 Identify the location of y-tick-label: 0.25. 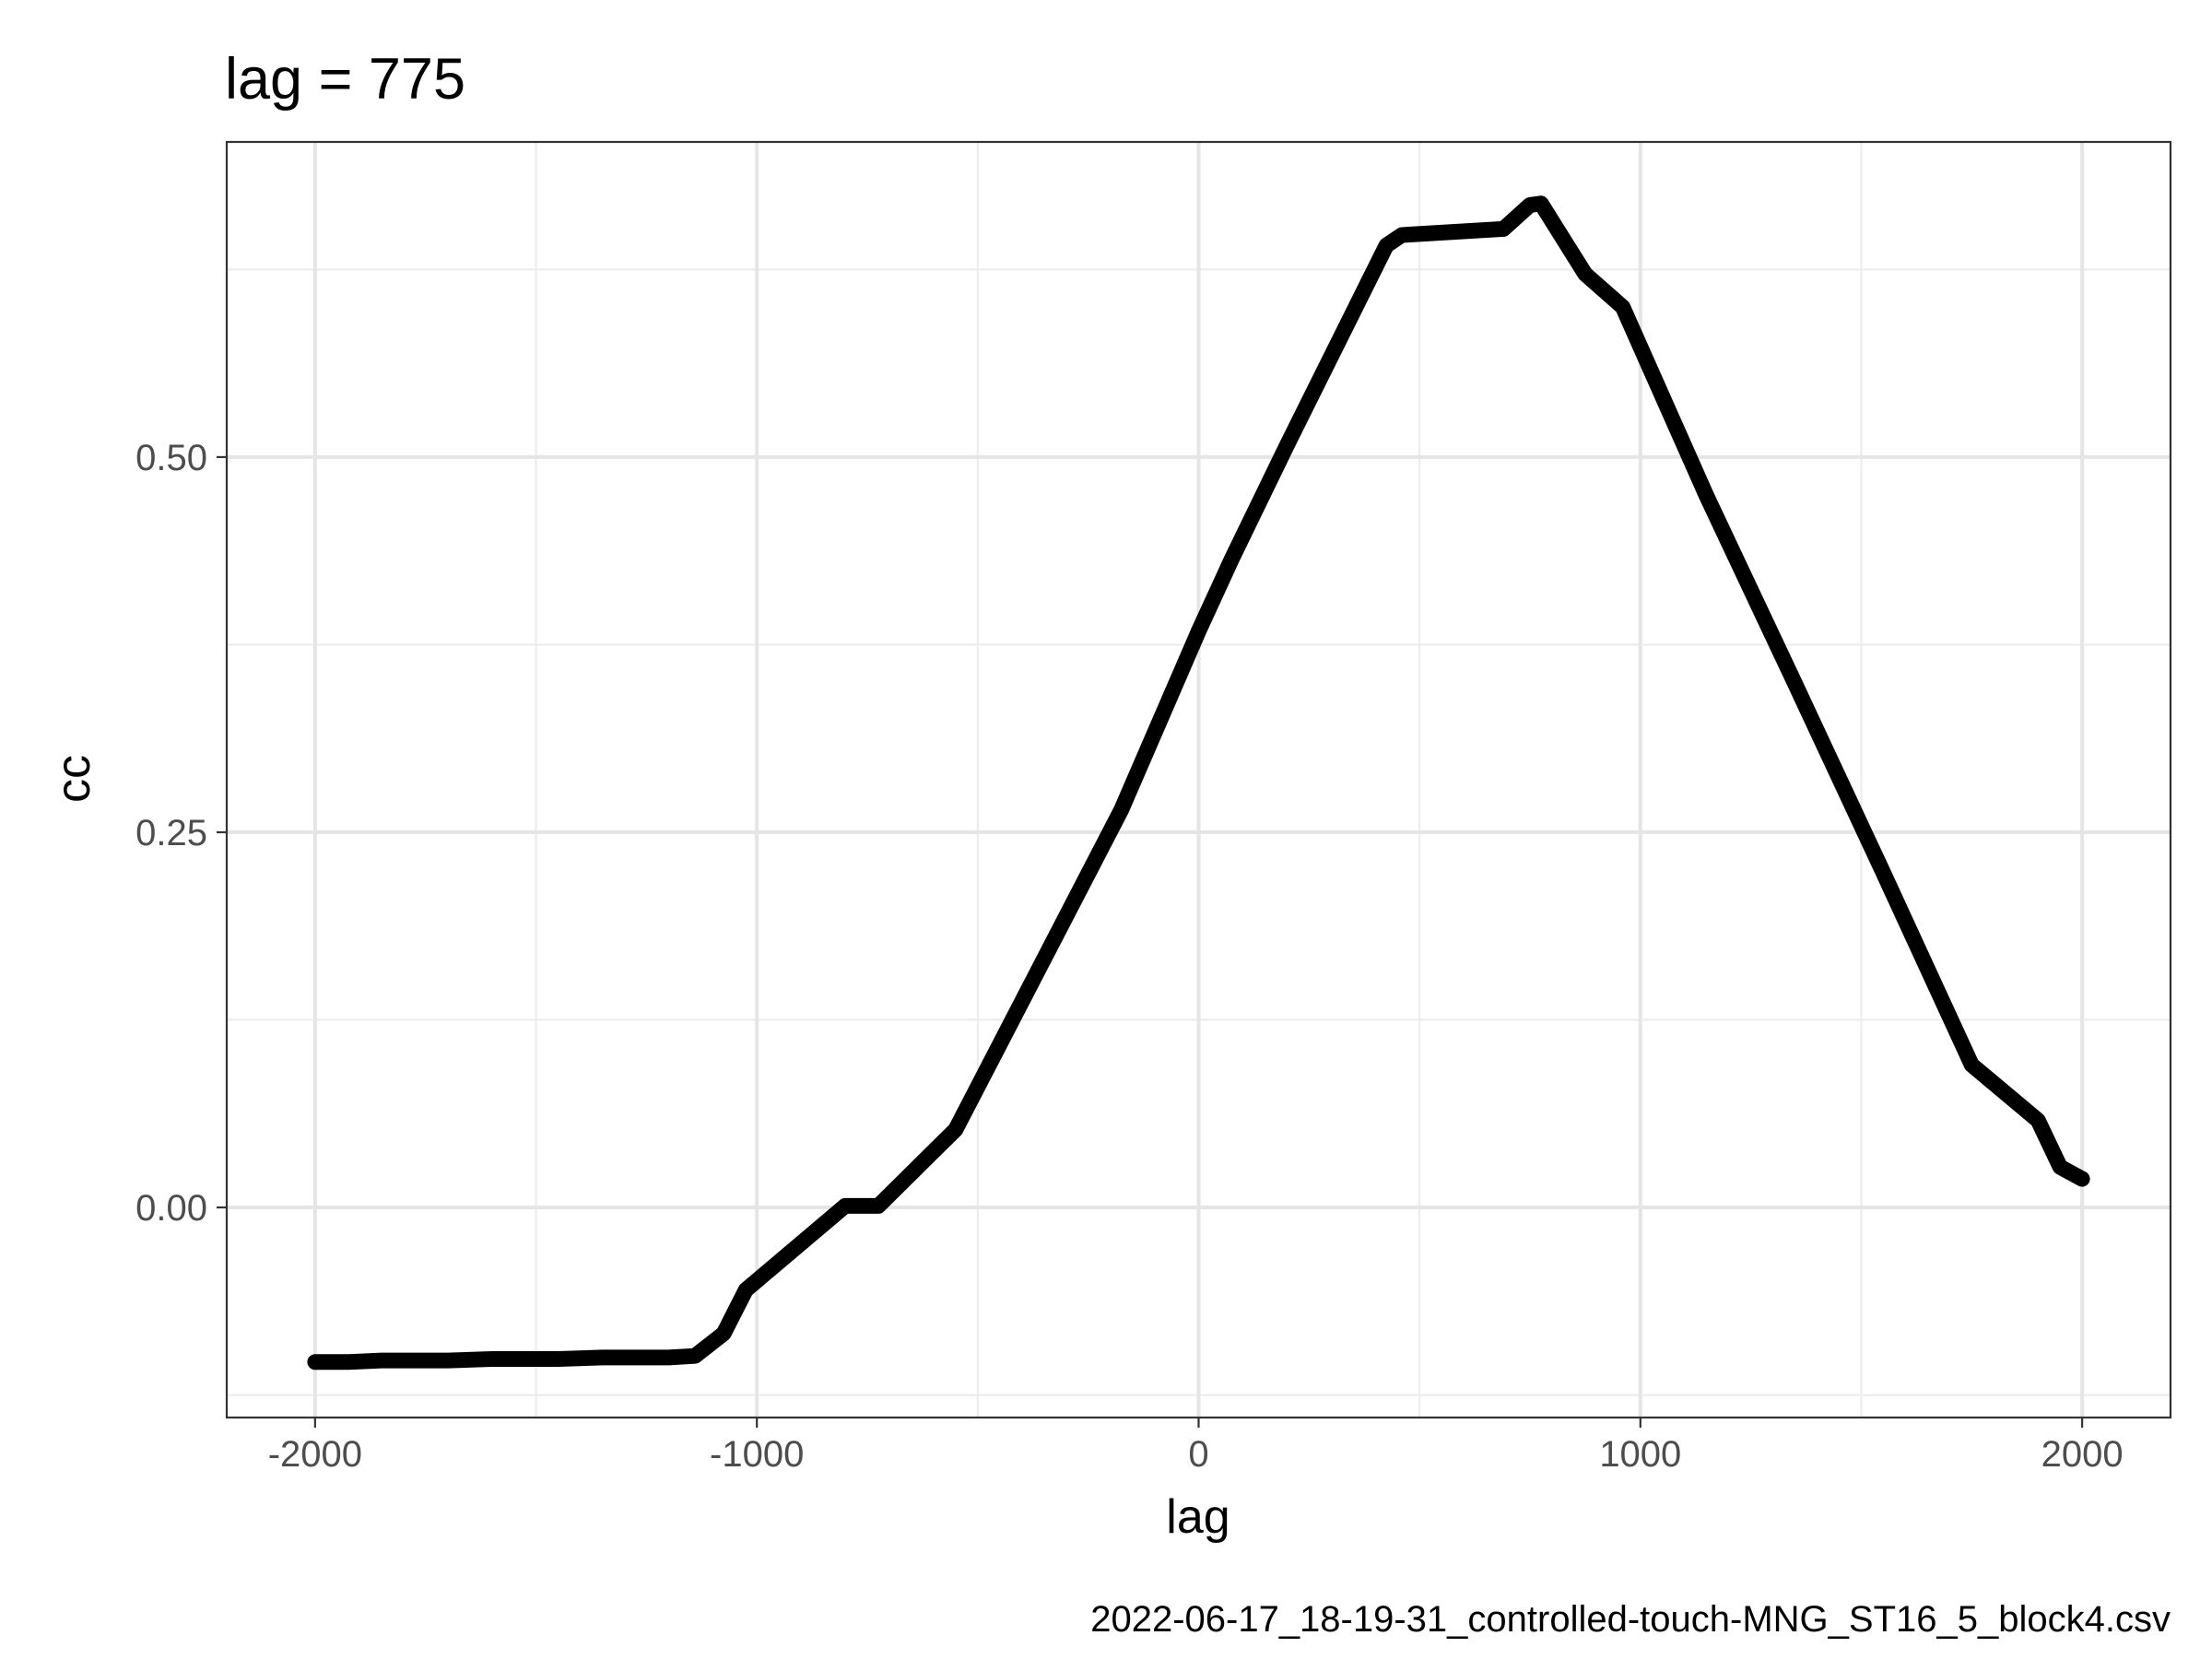
(171, 833).